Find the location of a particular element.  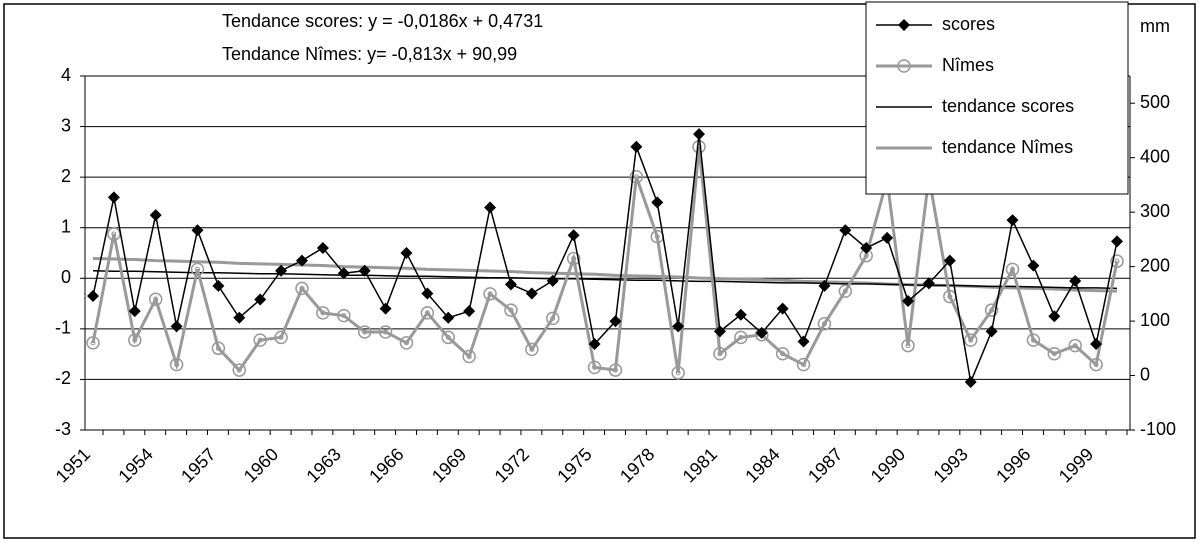

x-tick-label: 1963 is located at coordinates (324, 465).